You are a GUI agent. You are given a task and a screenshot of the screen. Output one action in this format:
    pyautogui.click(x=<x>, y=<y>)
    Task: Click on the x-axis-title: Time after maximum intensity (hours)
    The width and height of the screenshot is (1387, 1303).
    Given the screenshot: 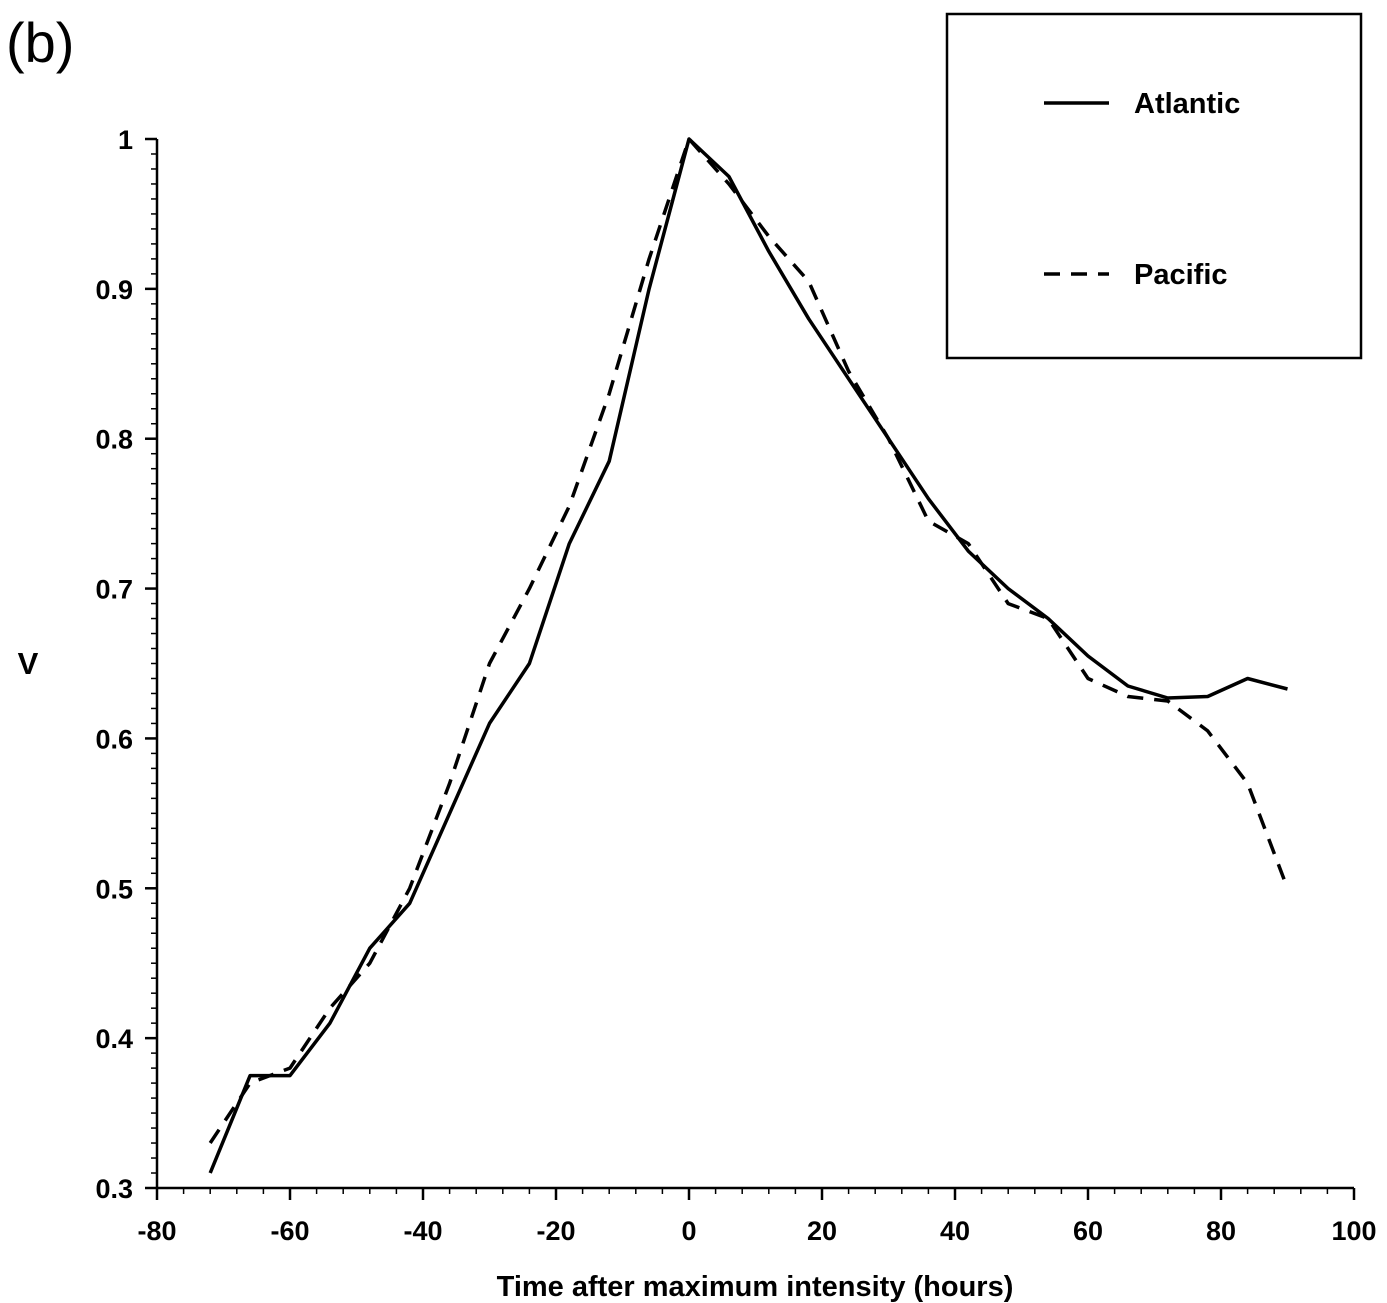 What is the action you would take?
    pyautogui.click(x=755, y=1287)
    